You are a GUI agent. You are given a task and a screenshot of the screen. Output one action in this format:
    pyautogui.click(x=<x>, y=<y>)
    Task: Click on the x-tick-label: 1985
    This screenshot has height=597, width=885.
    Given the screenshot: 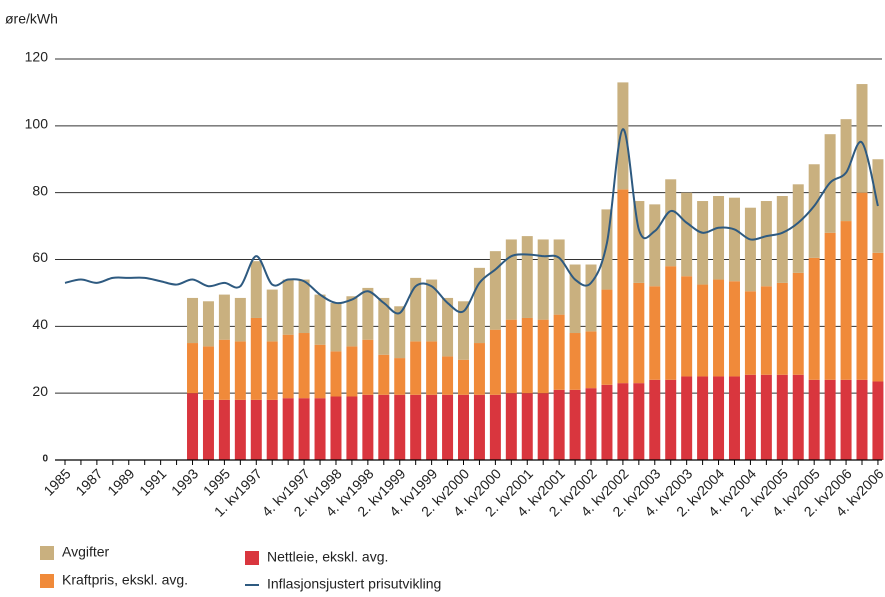 What is the action you would take?
    pyautogui.click(x=56, y=481)
    